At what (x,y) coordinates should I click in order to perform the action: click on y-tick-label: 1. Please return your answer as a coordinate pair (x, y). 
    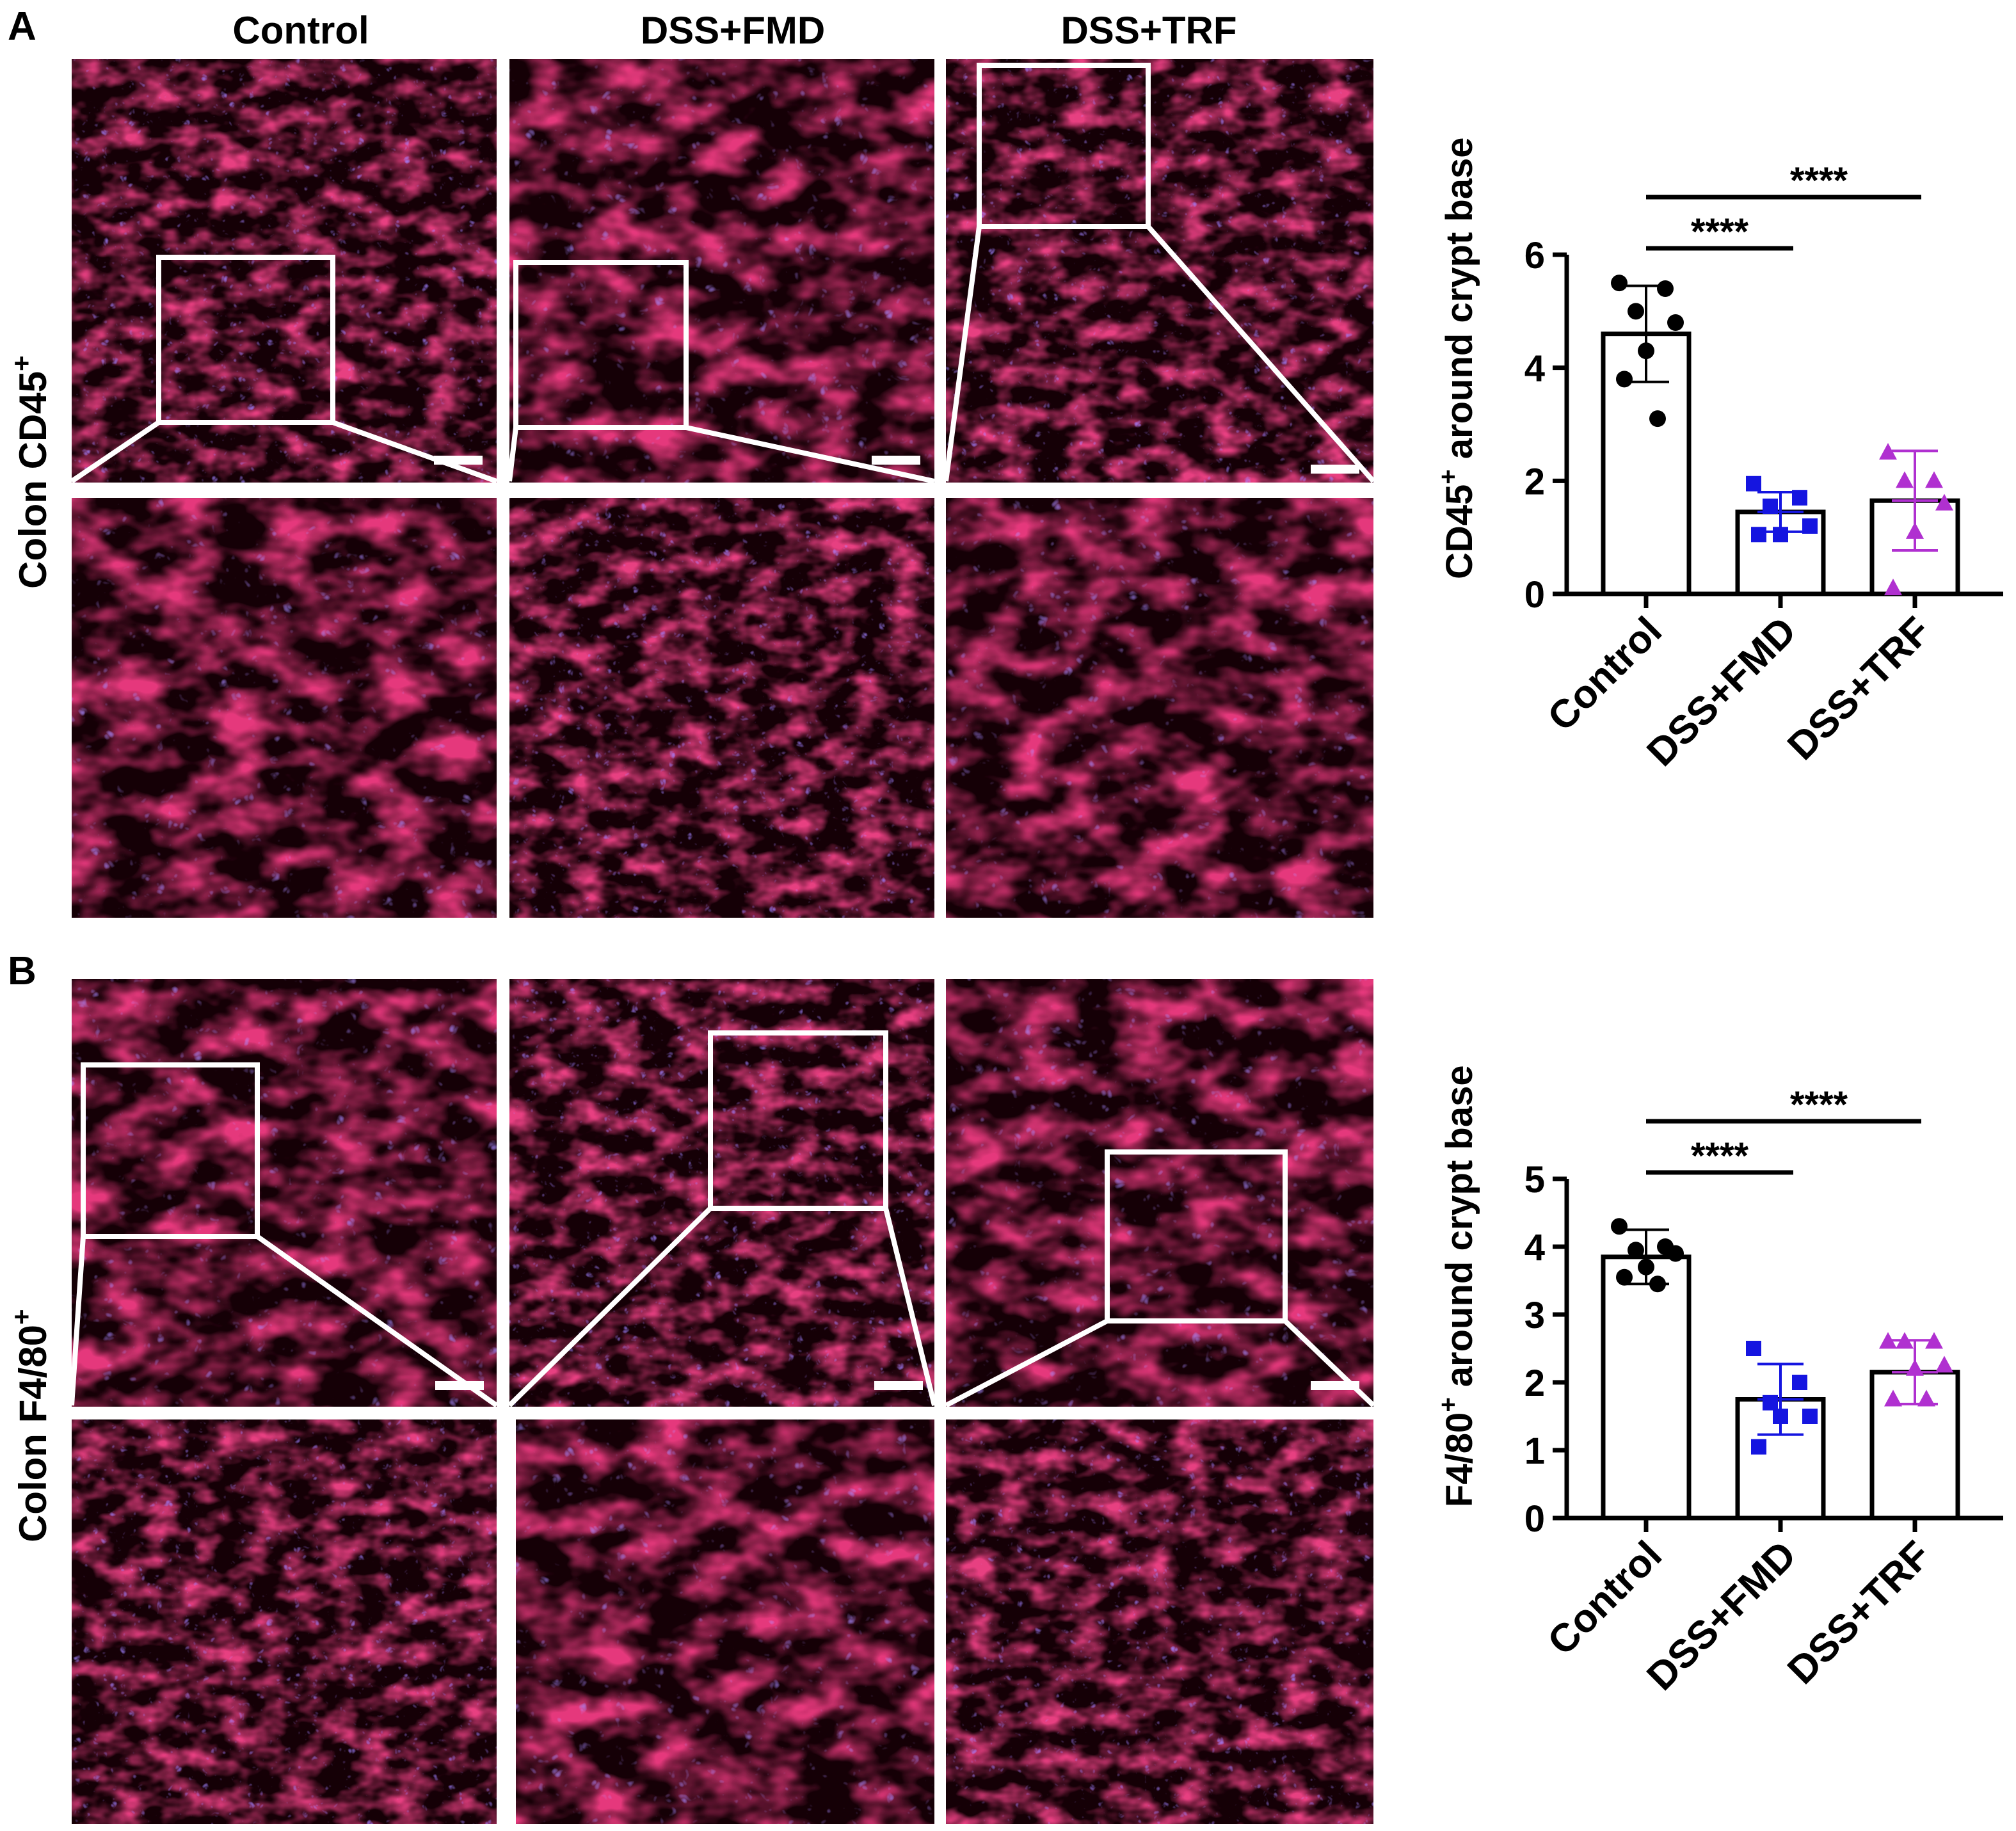
    Looking at the image, I should click on (1534, 1451).